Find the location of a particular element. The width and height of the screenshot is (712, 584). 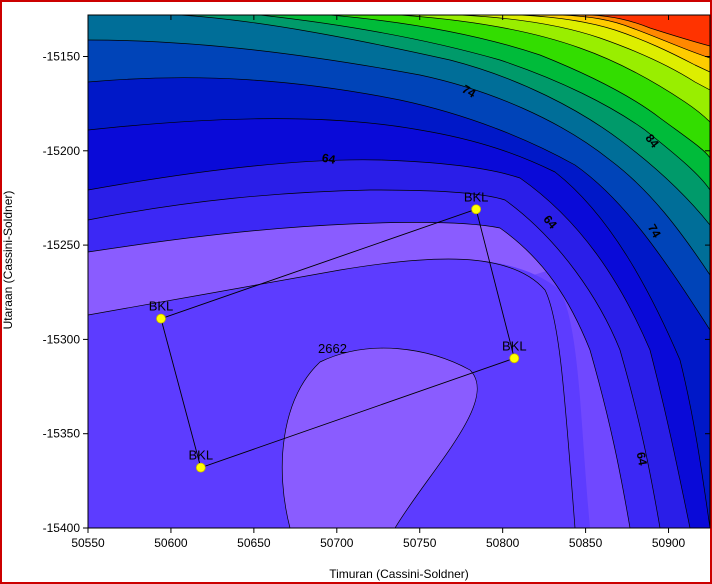

y-tick-label: -15350 is located at coordinates (62, 434).